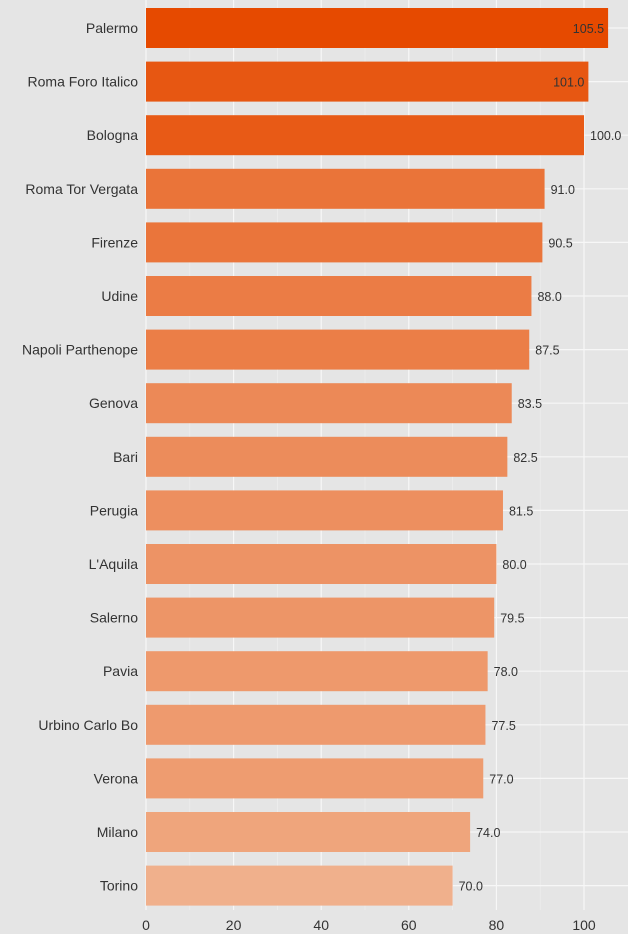 This screenshot has height=934, width=628. I want to click on value-label: 88.0, so click(549, 297).